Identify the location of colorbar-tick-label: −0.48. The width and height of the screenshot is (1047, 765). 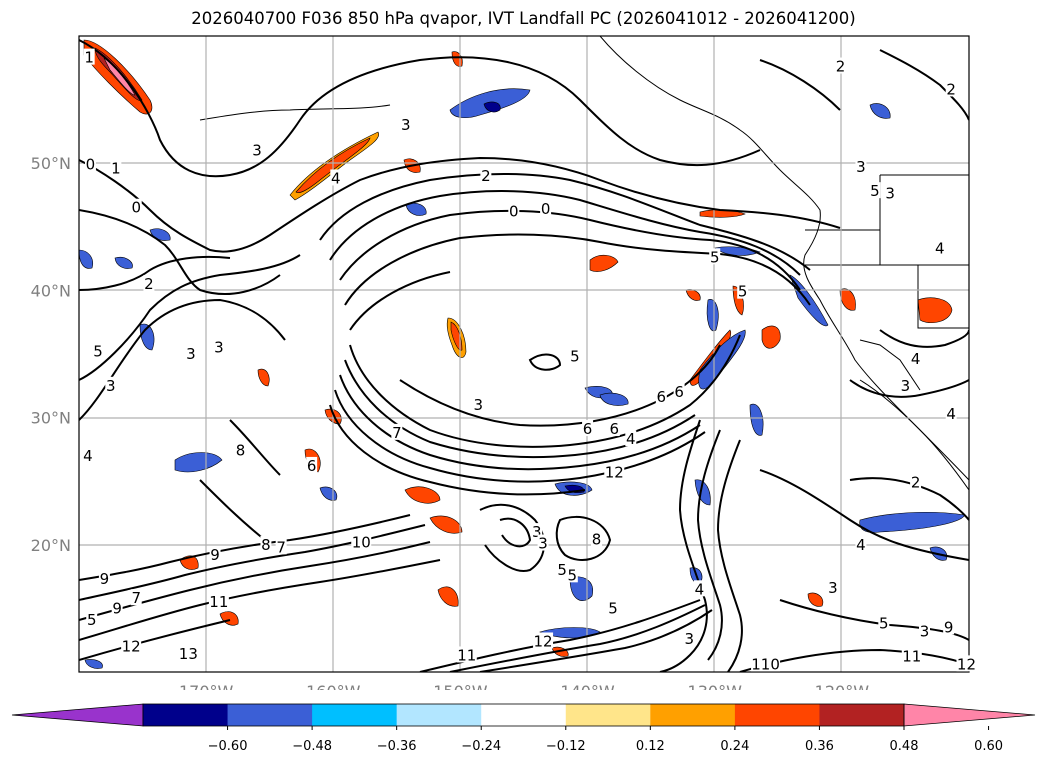
(312, 746).